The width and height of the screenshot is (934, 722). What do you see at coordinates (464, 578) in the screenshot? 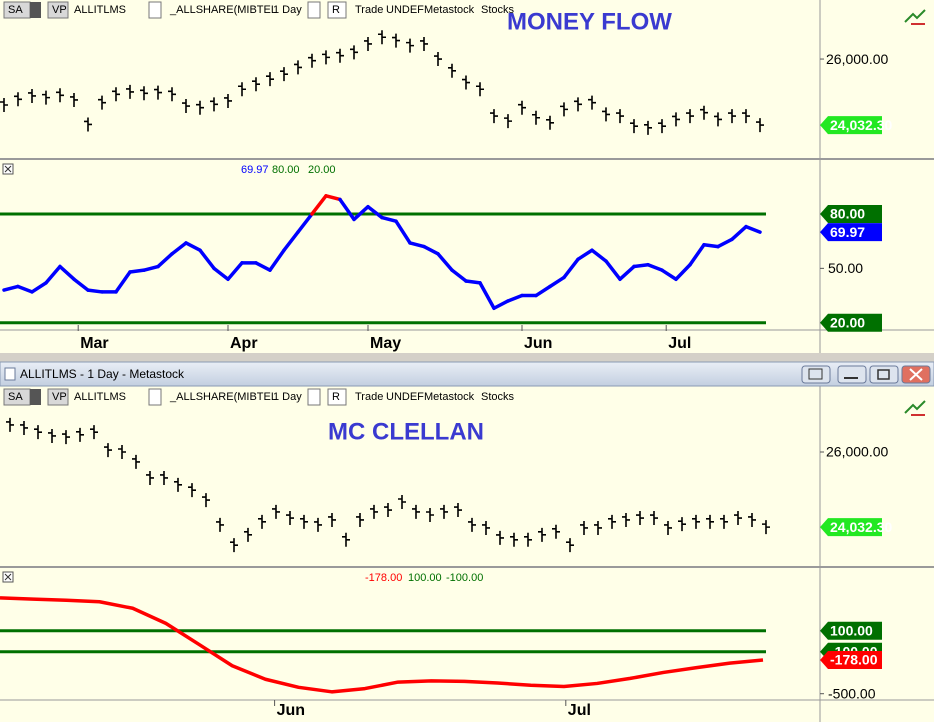
I see `legend-level: -100.00` at bounding box center [464, 578].